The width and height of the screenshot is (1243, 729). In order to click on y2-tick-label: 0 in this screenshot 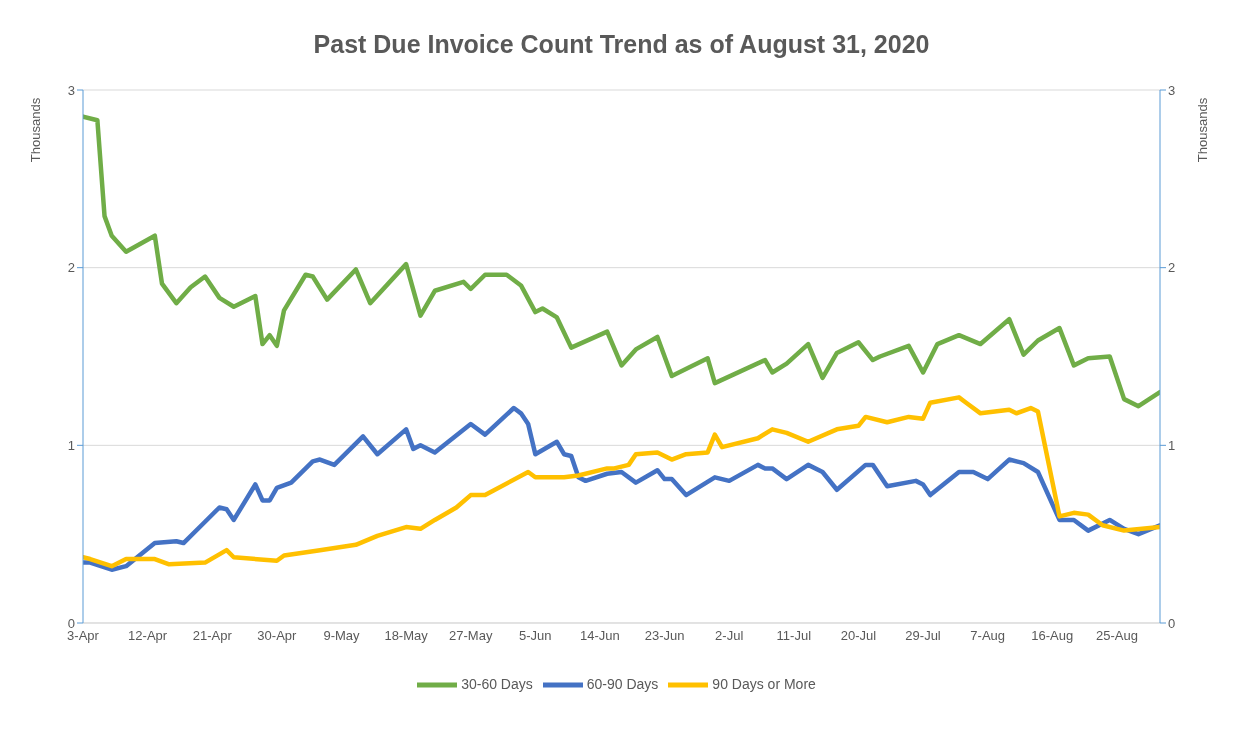, I will do `click(1172, 623)`.